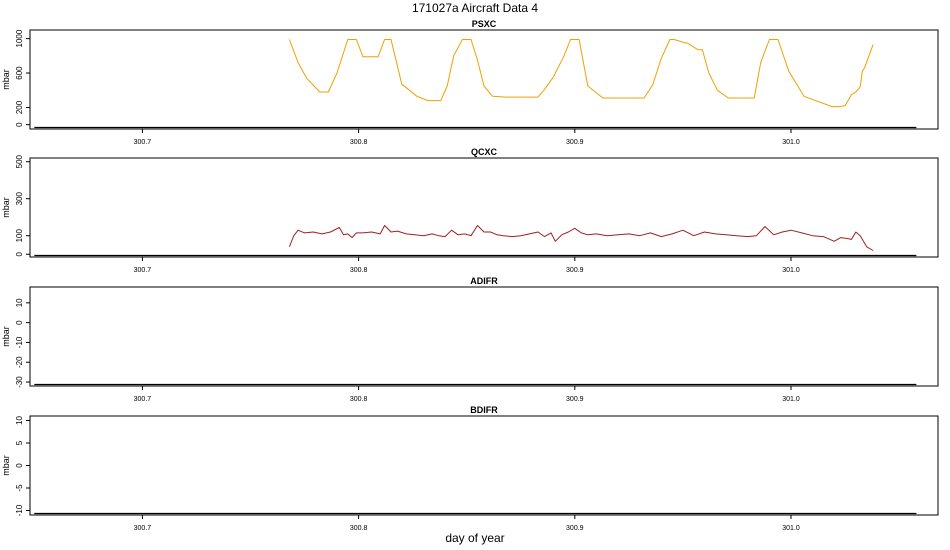 Image resolution: width=950 pixels, height=550 pixels. Describe the element at coordinates (19, 73) in the screenshot. I see `y-tick-label: 600` at that location.